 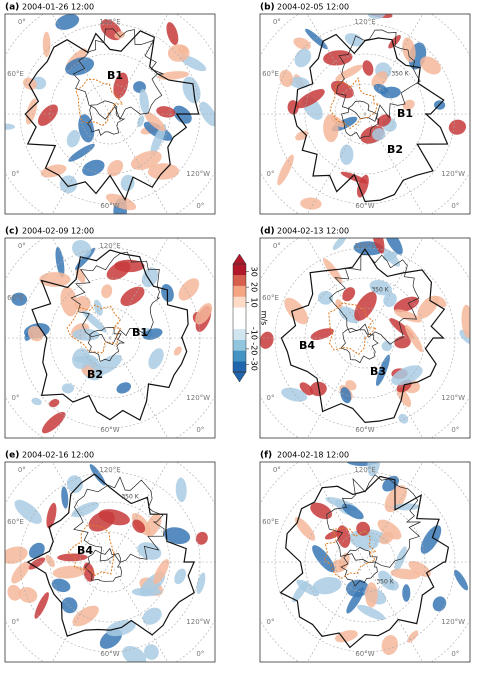 I want to click on colorbar-tick-label: 30, so click(x=254, y=272).